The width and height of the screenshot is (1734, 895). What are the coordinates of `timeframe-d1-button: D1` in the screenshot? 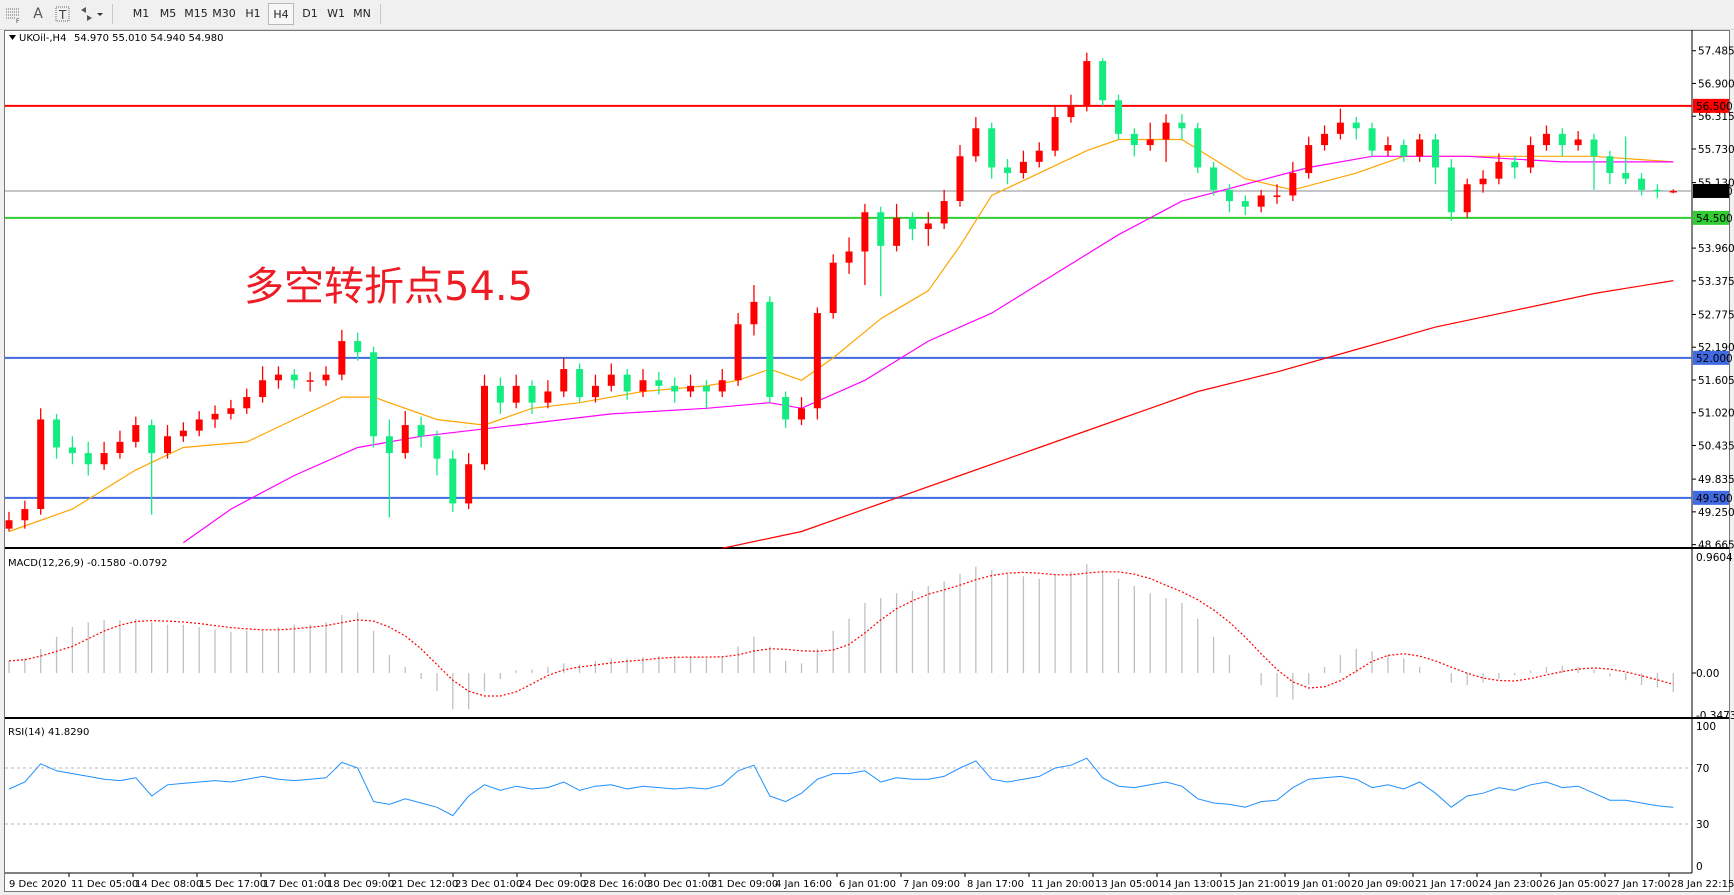 It's located at (310, 13).